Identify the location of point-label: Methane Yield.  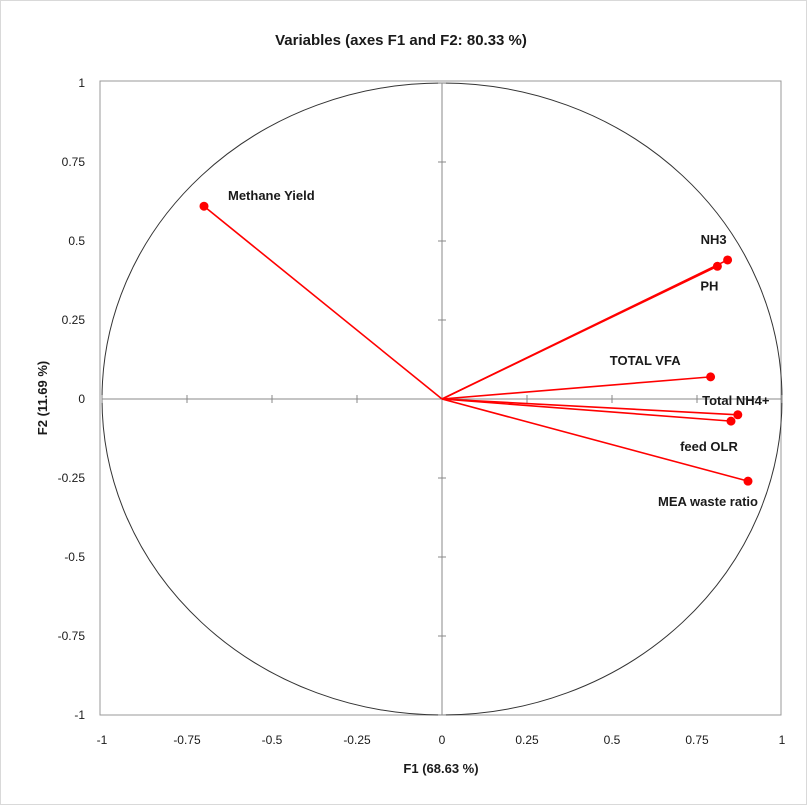
(271, 195).